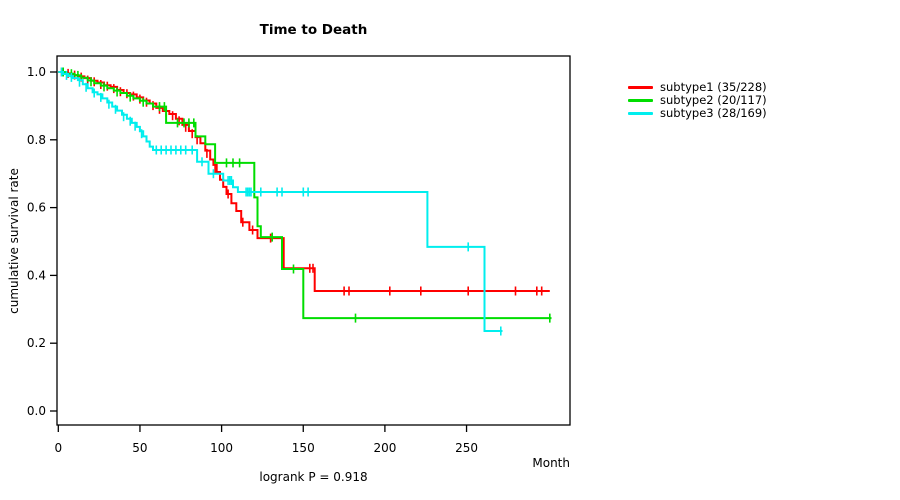 Image resolution: width=900 pixels, height=500 pixels. What do you see at coordinates (713, 87) in the screenshot?
I see `legend-label-subtype1: subtype1 (35/228)` at bounding box center [713, 87].